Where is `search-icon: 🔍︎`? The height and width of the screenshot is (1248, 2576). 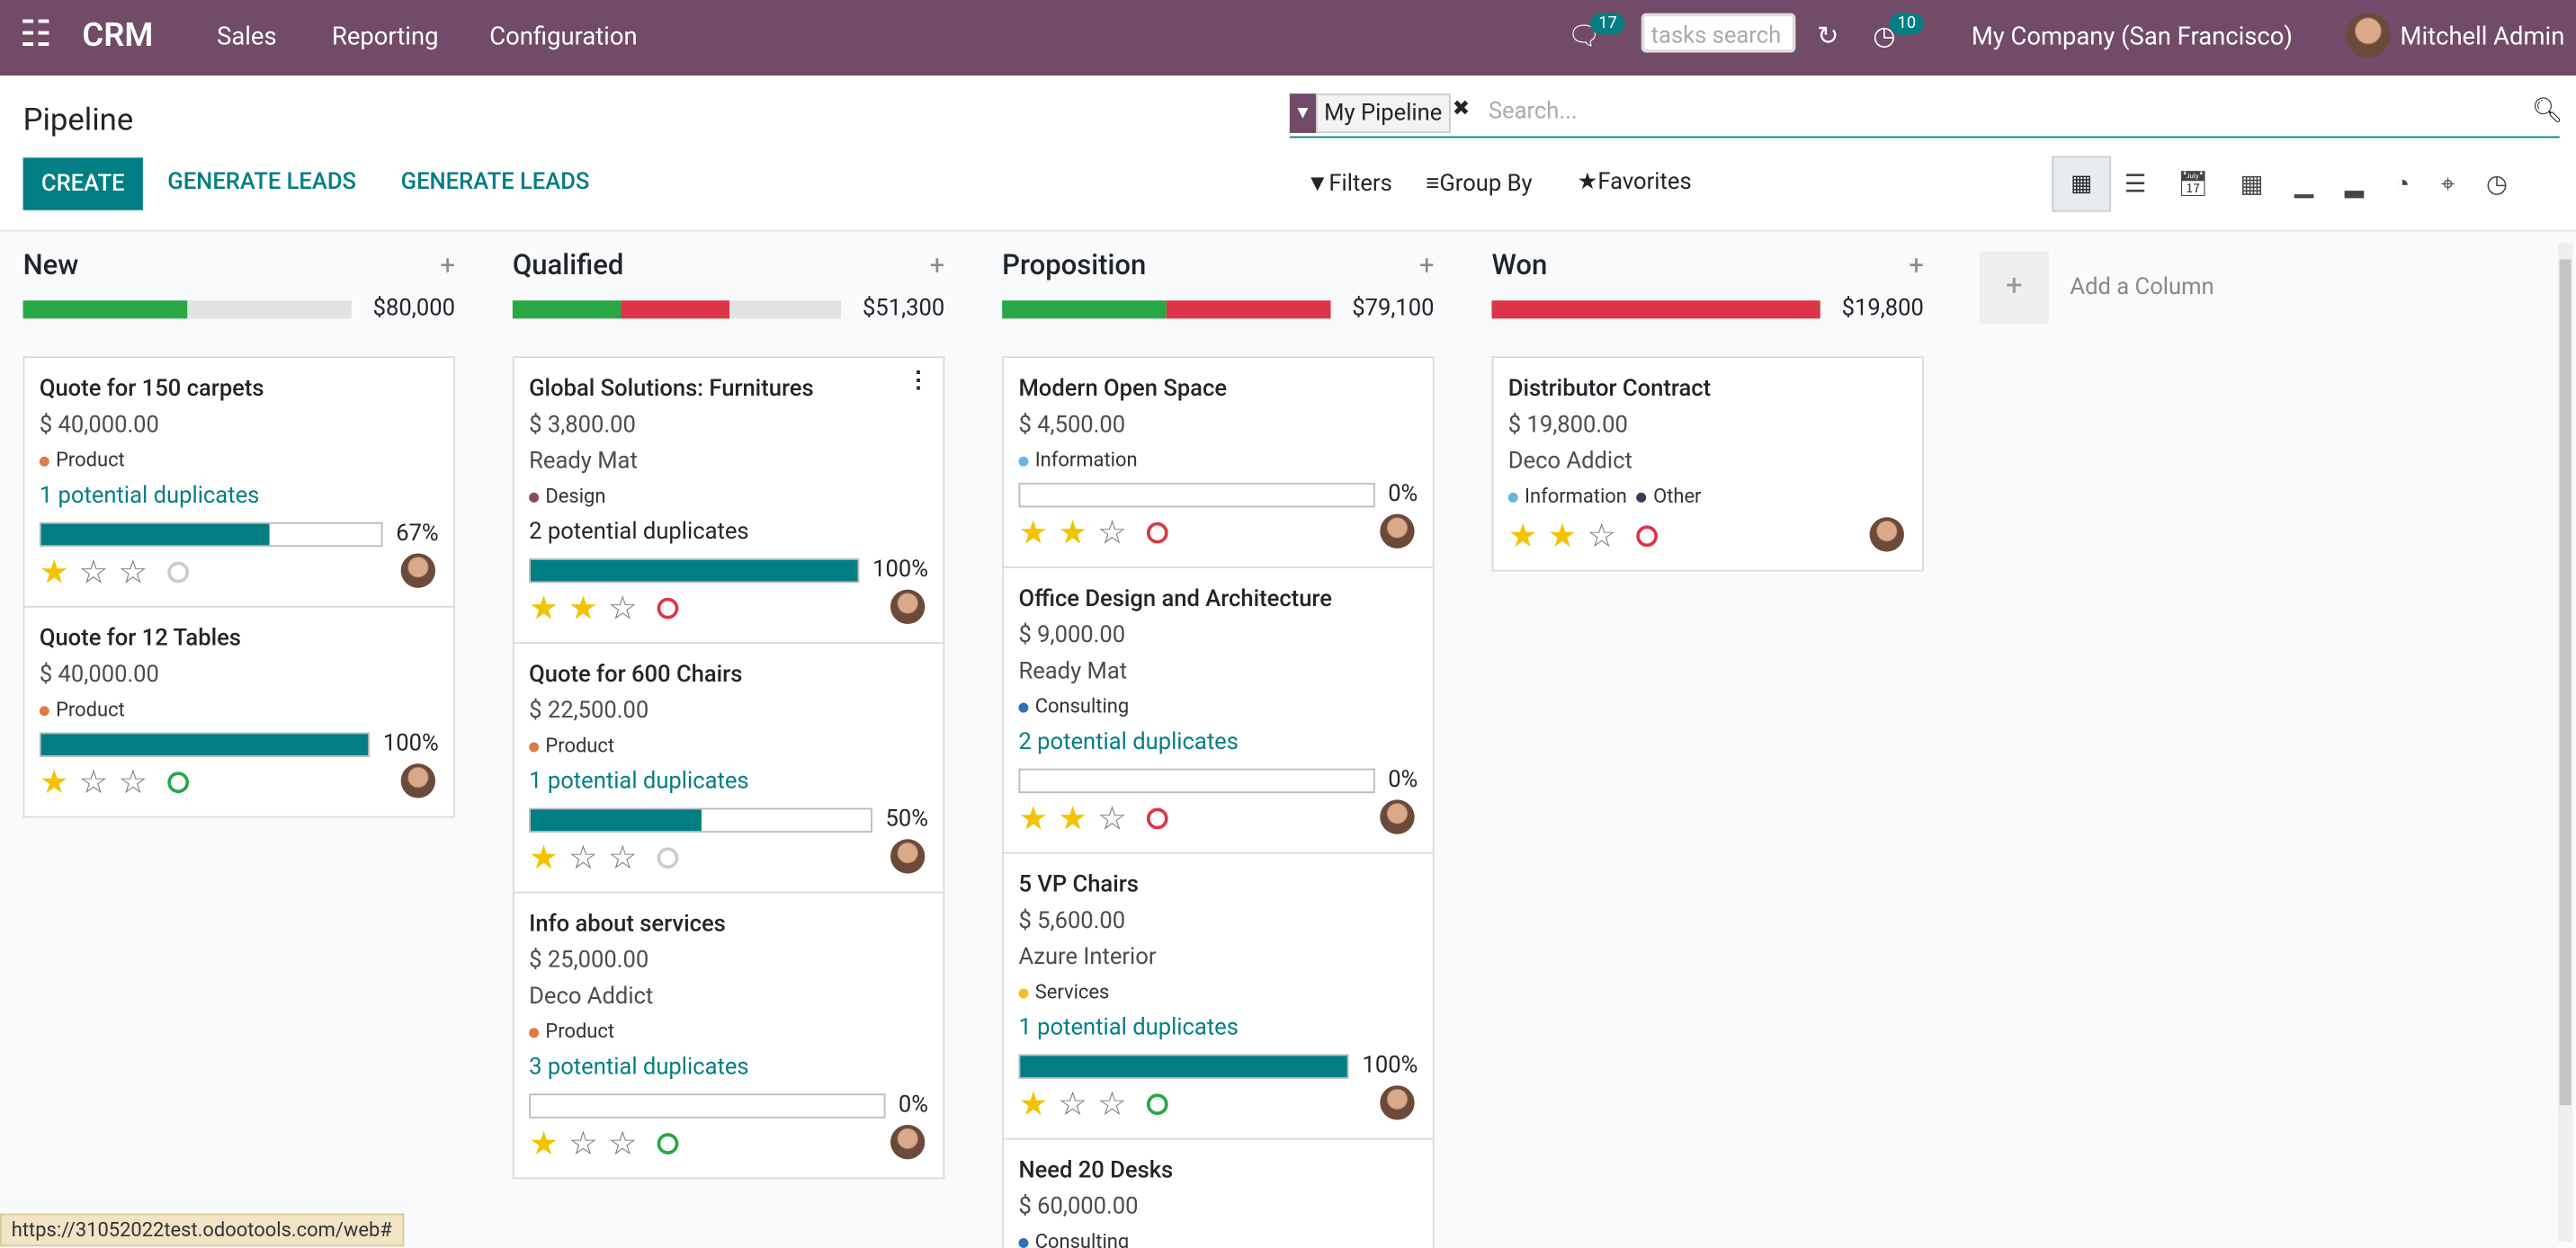
search-icon: 🔍︎ is located at coordinates (2547, 110).